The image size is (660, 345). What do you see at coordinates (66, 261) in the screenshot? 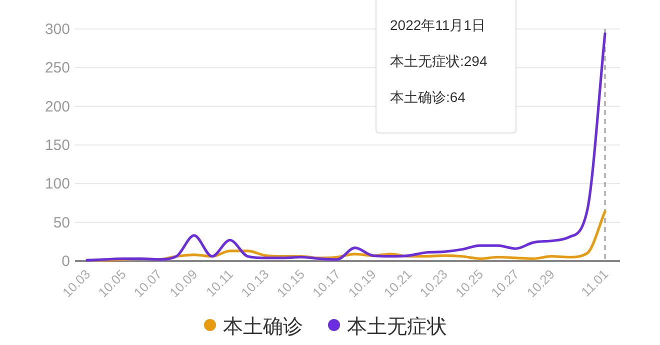
I see `y-tick-label: 0` at bounding box center [66, 261].